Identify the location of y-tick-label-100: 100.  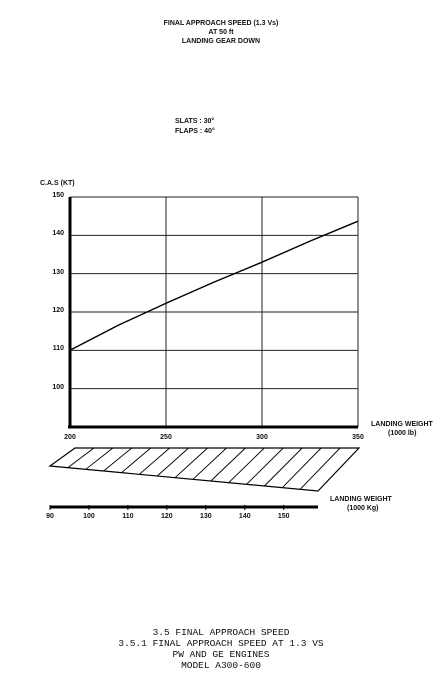
(58, 387).